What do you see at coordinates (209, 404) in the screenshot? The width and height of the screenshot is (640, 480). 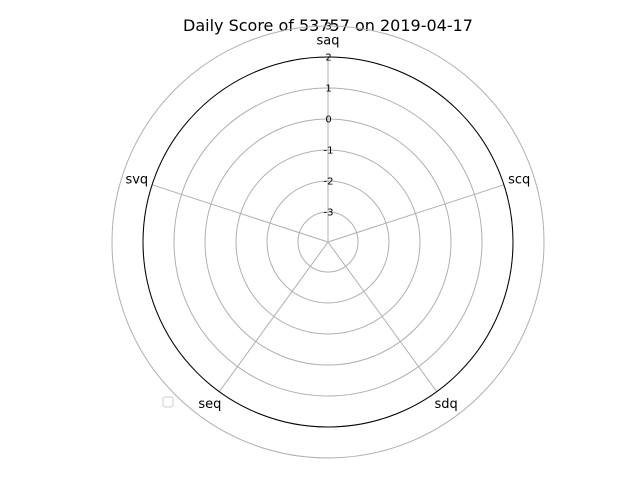 I see `axis-label-seq: seq` at bounding box center [209, 404].